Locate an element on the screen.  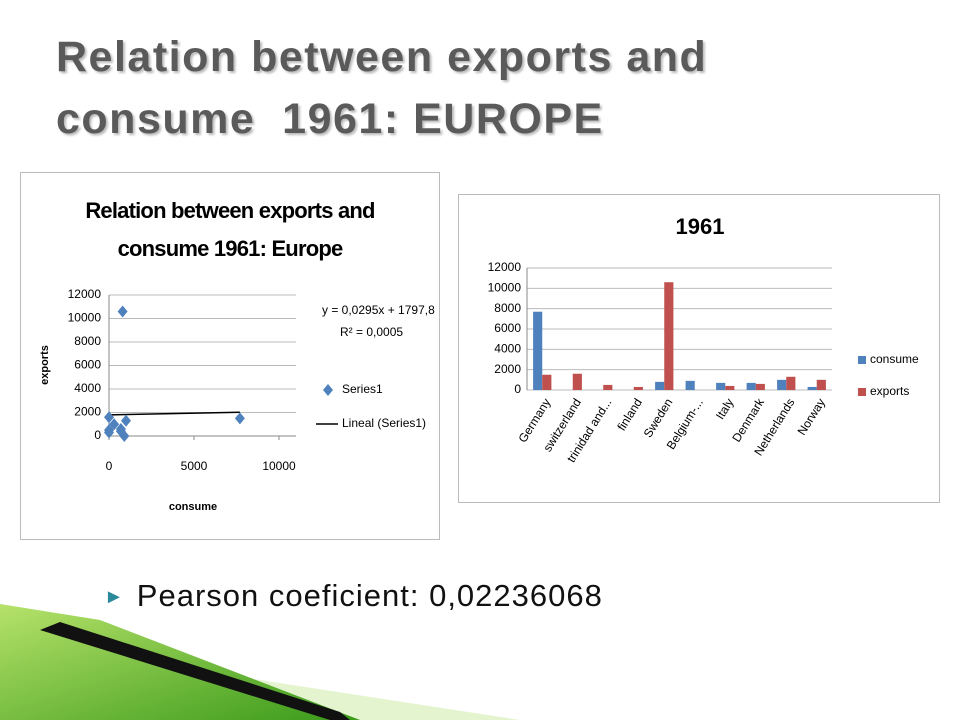
legend-label: Lineal (Series1) is located at coordinates (384, 423).